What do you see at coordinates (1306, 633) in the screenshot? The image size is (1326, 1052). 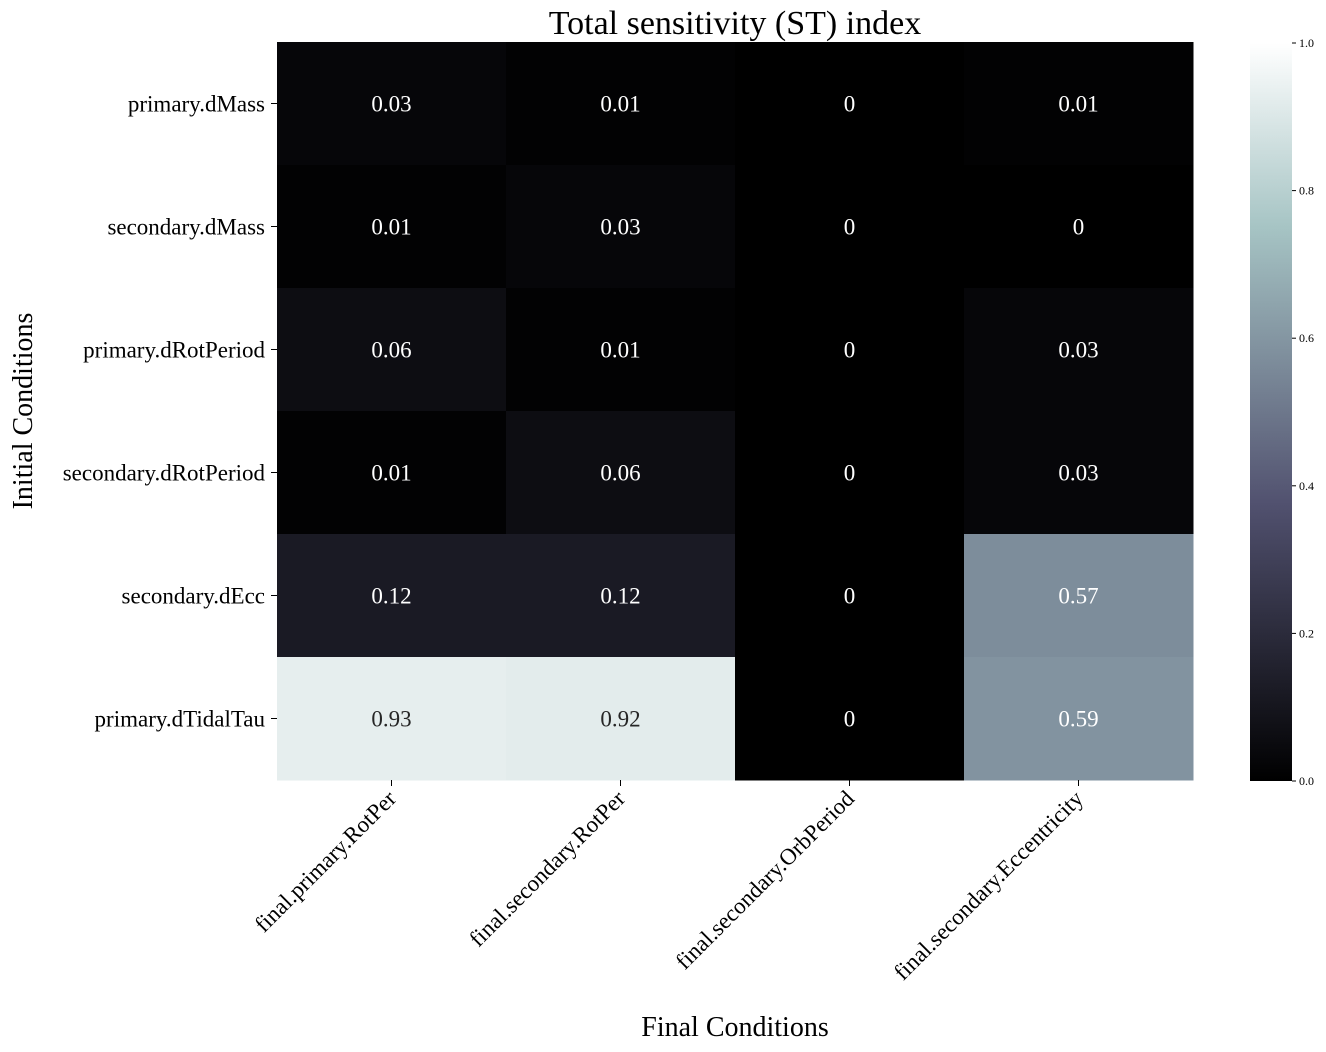 I see `colorbar-tick-label: 0.2` at bounding box center [1306, 633].